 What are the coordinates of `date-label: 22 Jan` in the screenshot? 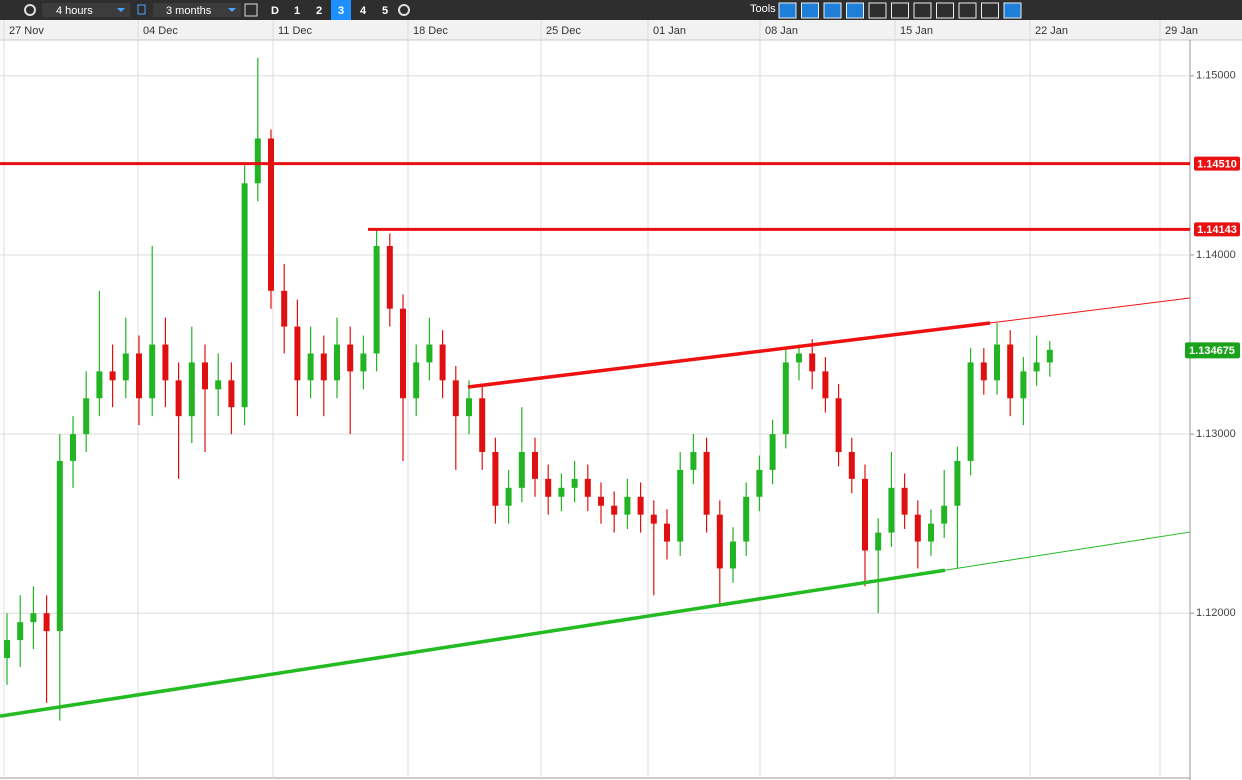 It's located at (1051, 31).